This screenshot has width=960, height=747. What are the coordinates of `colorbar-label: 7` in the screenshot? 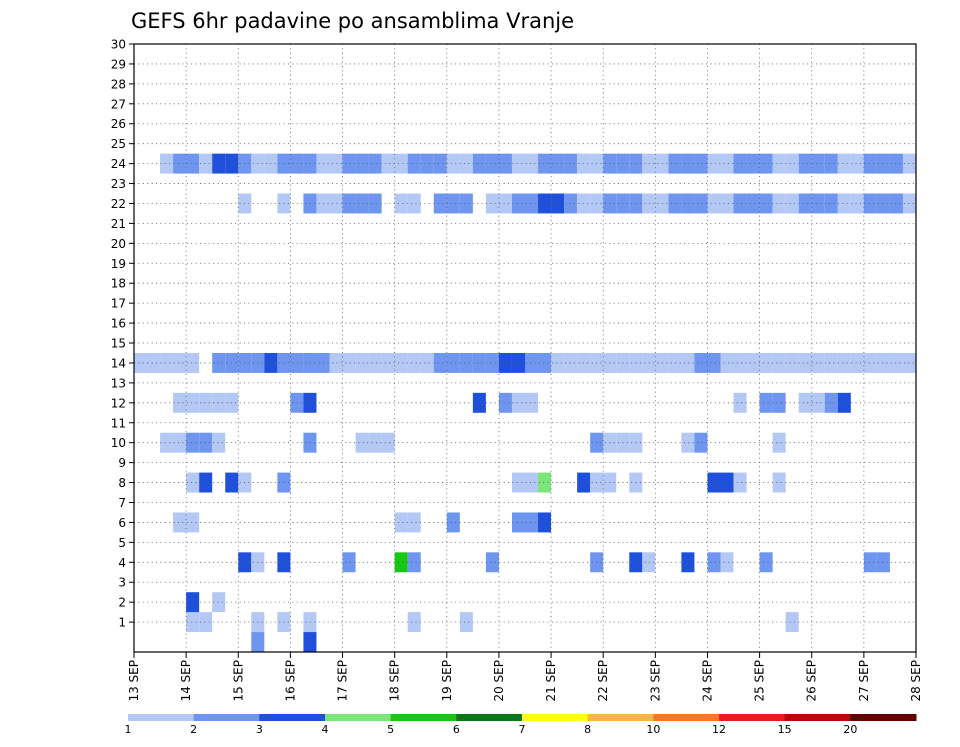 It's located at (522, 729).